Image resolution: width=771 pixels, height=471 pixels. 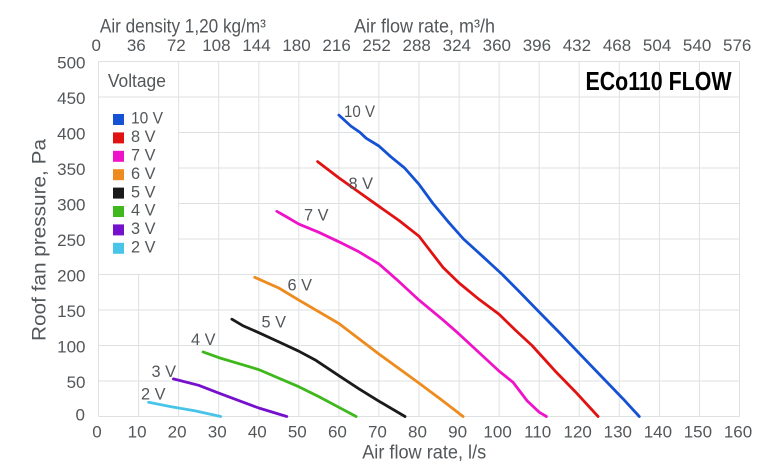 What do you see at coordinates (71, 98) in the screenshot?
I see `svg-text: 450` at bounding box center [71, 98].